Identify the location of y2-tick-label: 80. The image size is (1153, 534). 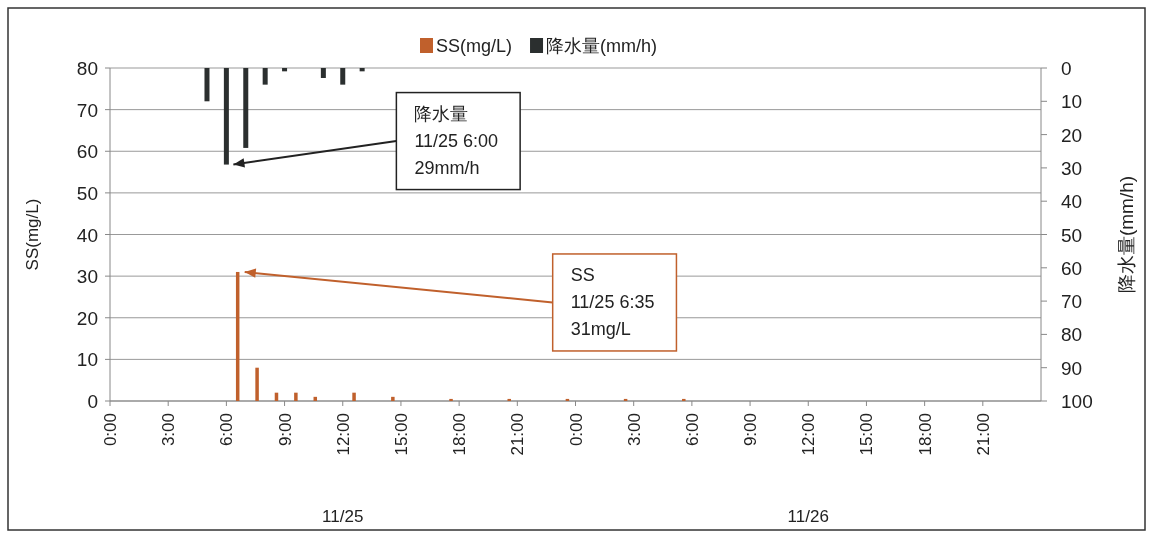
(1072, 335).